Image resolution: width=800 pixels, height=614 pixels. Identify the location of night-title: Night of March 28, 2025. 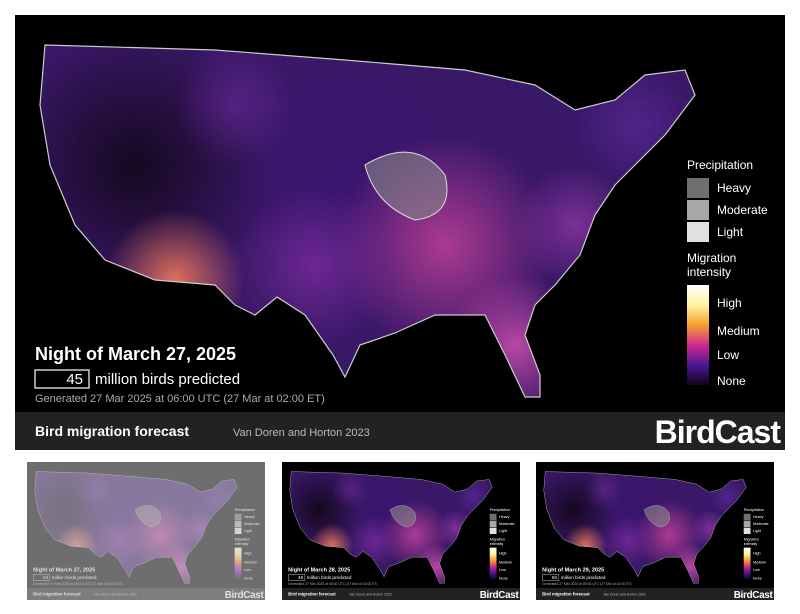
(319, 570).